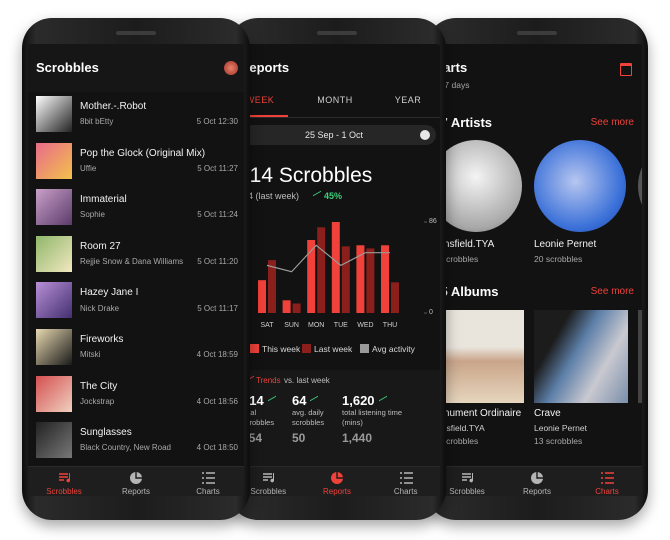 This screenshot has height=540, width=670. What do you see at coordinates (357, 437) in the screenshot?
I see `stat-previous: 1,440` at bounding box center [357, 437].